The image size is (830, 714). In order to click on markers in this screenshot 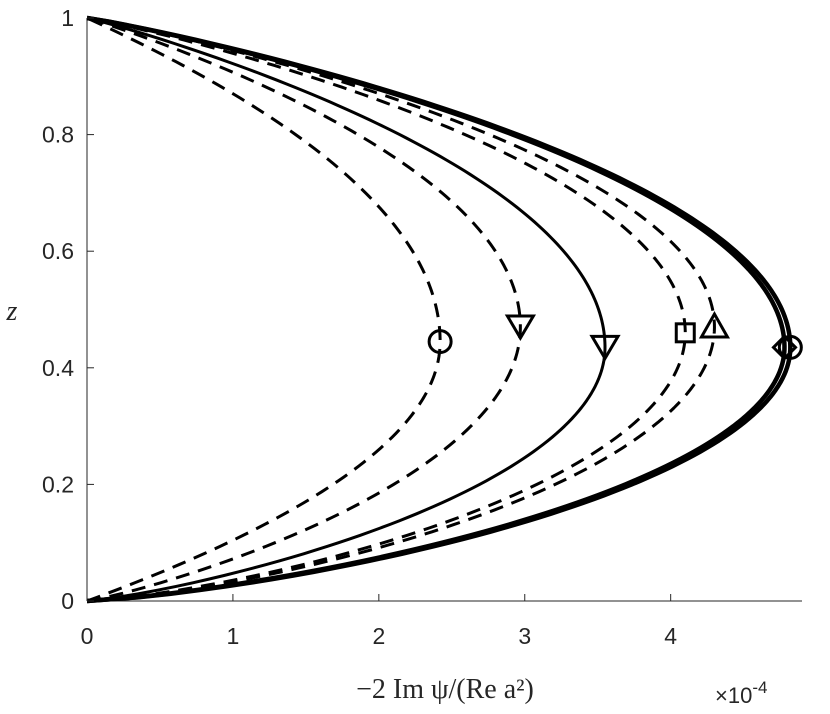, I will do `click(615, 336)`.